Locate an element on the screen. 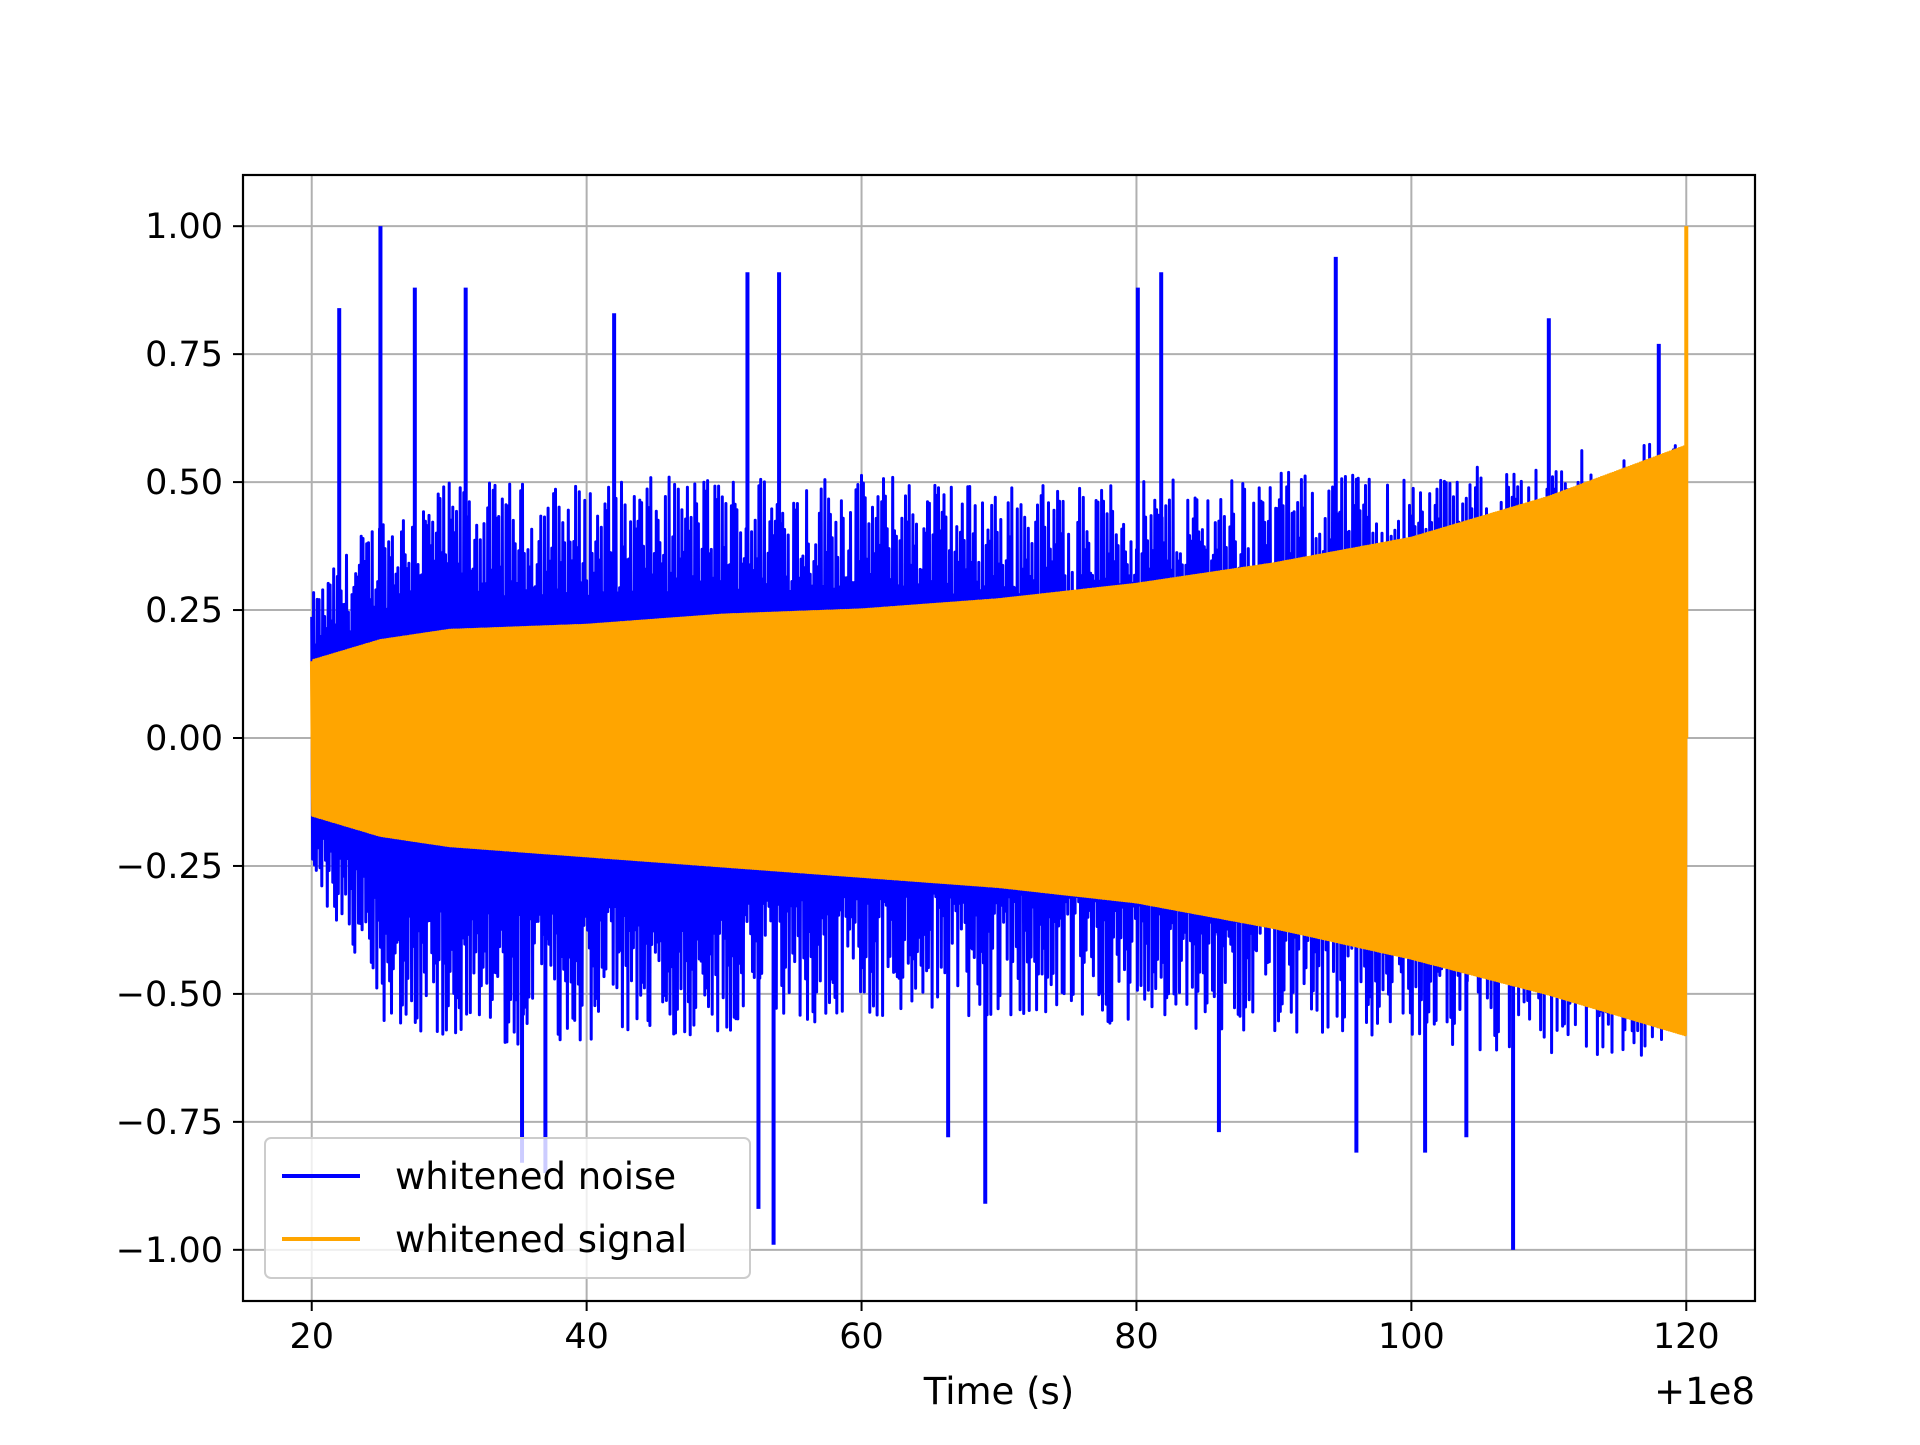 The height and width of the screenshot is (1445, 1920). legend: whitened noise whitened signal is located at coordinates (507, 1208).